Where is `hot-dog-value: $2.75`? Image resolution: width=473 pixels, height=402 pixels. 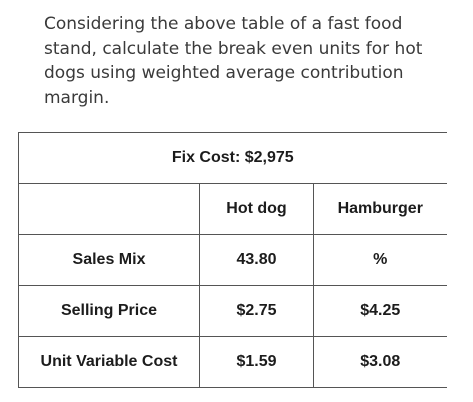
hot-dog-value: $2.75 is located at coordinates (256, 311).